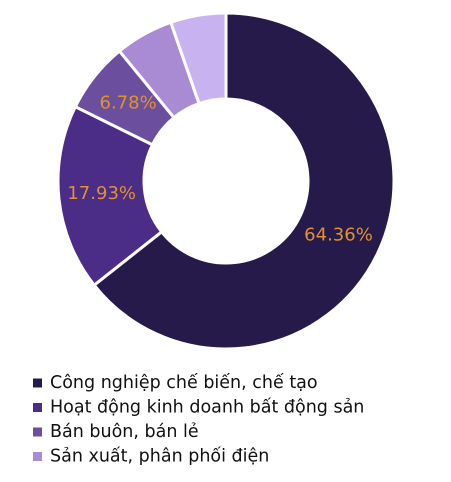 The width and height of the screenshot is (451, 482). Describe the element at coordinates (184, 382) in the screenshot. I see `legend-label: Công nghiệp chế biến, chế tạo` at that location.